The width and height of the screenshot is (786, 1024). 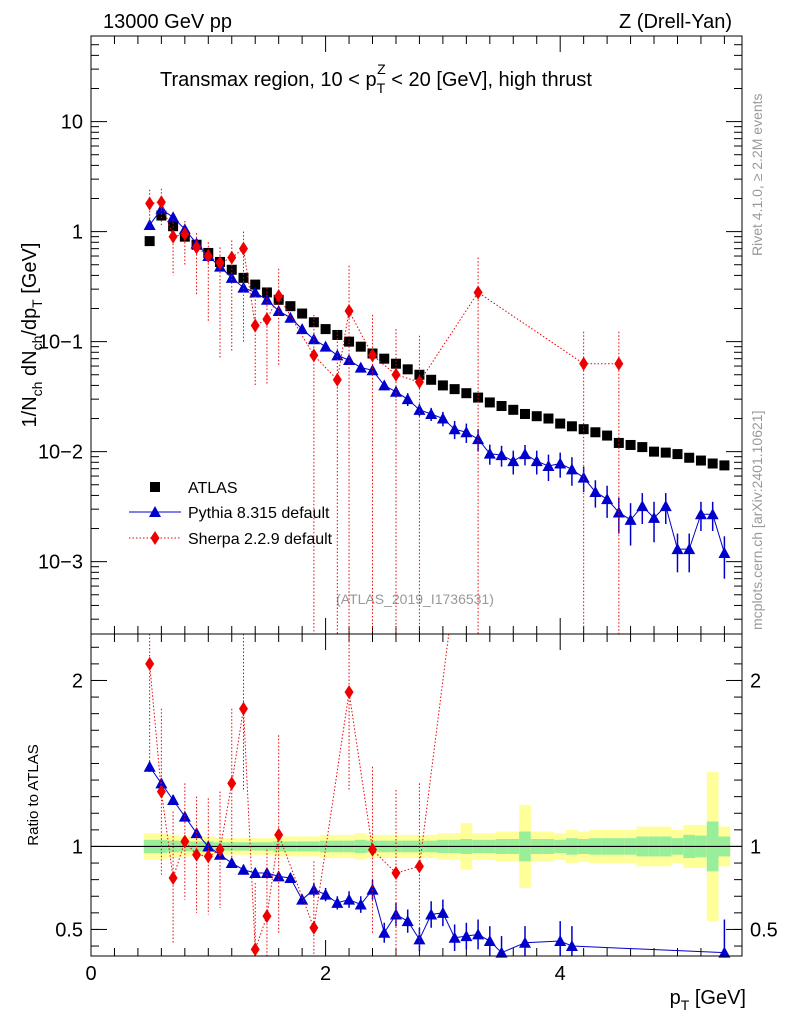 I want to click on x-tick-label: 2, so click(x=325, y=974).